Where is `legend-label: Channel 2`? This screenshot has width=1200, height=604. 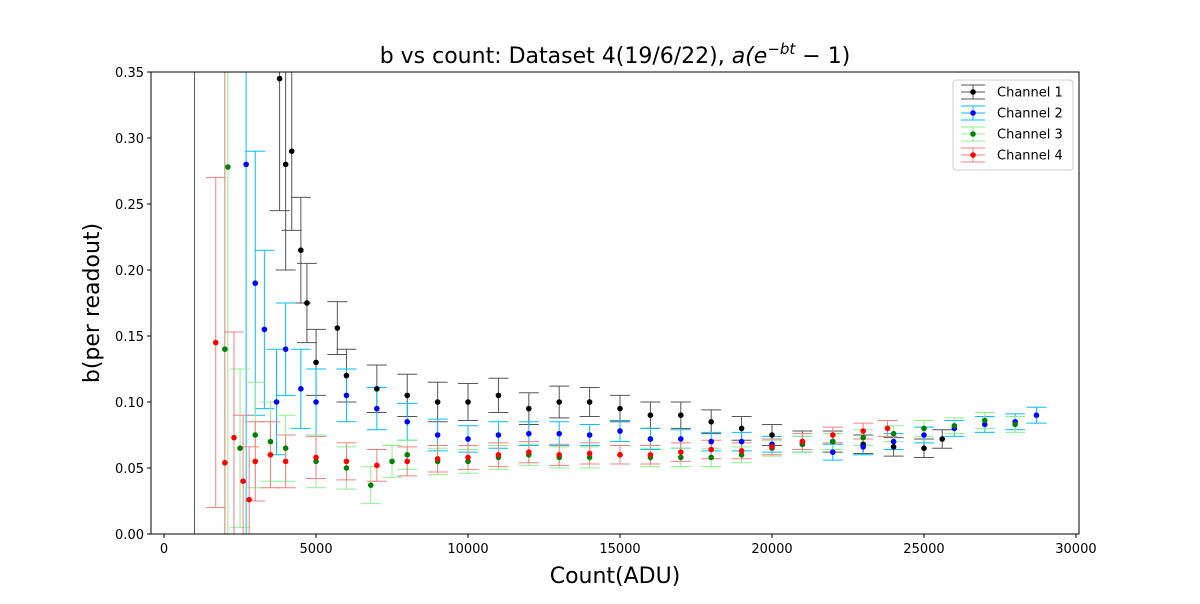
legend-label: Channel 2 is located at coordinates (1030, 114).